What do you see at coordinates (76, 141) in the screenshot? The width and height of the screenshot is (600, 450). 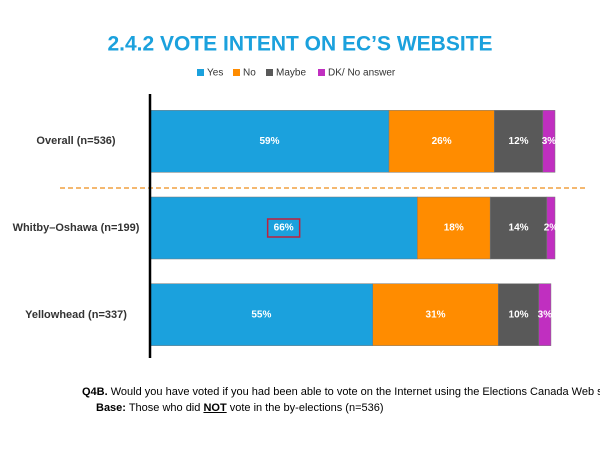 I see `category-label: Overall (n=536)` at bounding box center [76, 141].